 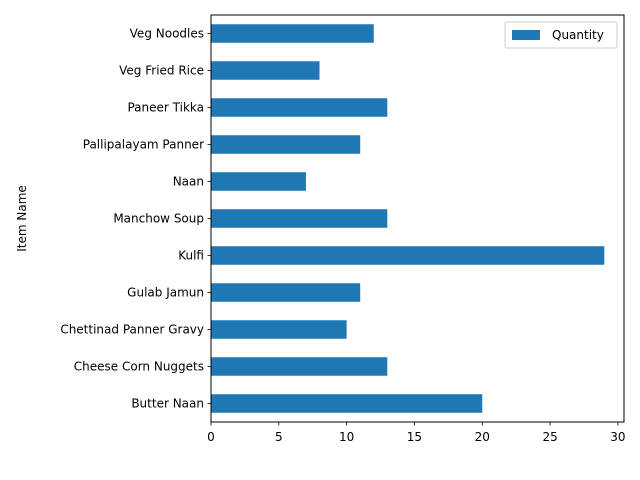 I want to click on x-axis-ticks: 0 5 10 15 20 25 30, so click(x=416, y=433).